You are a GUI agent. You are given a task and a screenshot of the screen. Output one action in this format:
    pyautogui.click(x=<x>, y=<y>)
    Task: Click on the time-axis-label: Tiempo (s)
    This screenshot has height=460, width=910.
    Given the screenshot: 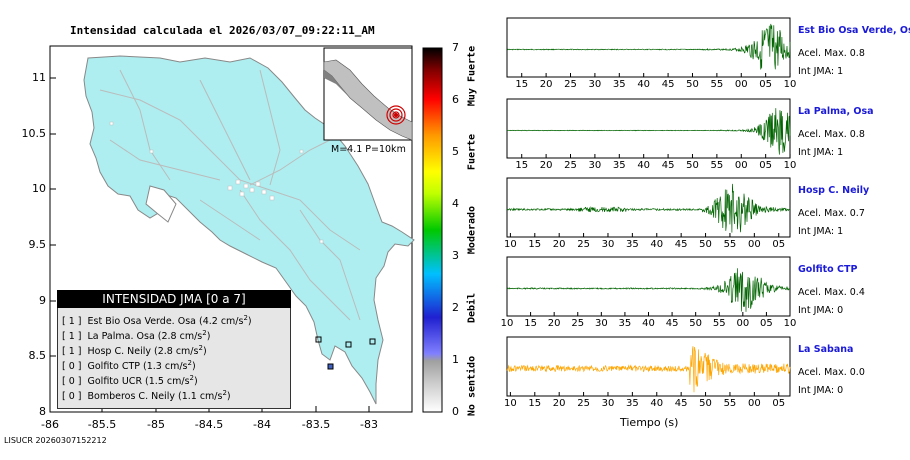 What is the action you would take?
    pyautogui.click(x=649, y=422)
    